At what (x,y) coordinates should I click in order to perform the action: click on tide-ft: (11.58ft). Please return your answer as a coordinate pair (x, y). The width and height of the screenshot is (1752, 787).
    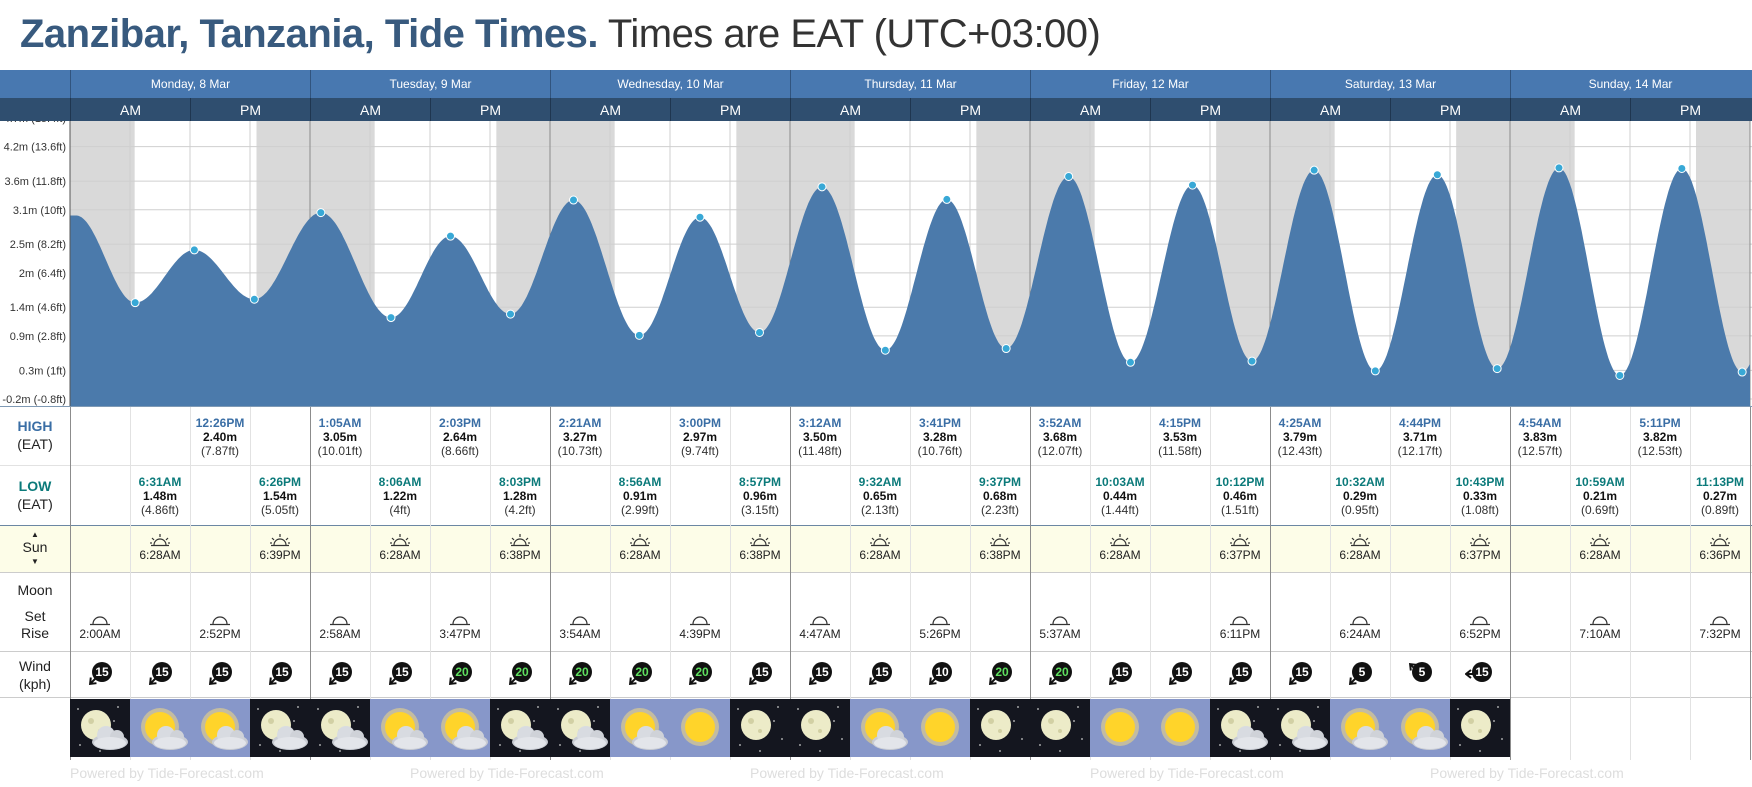
    Looking at the image, I should click on (1180, 451).